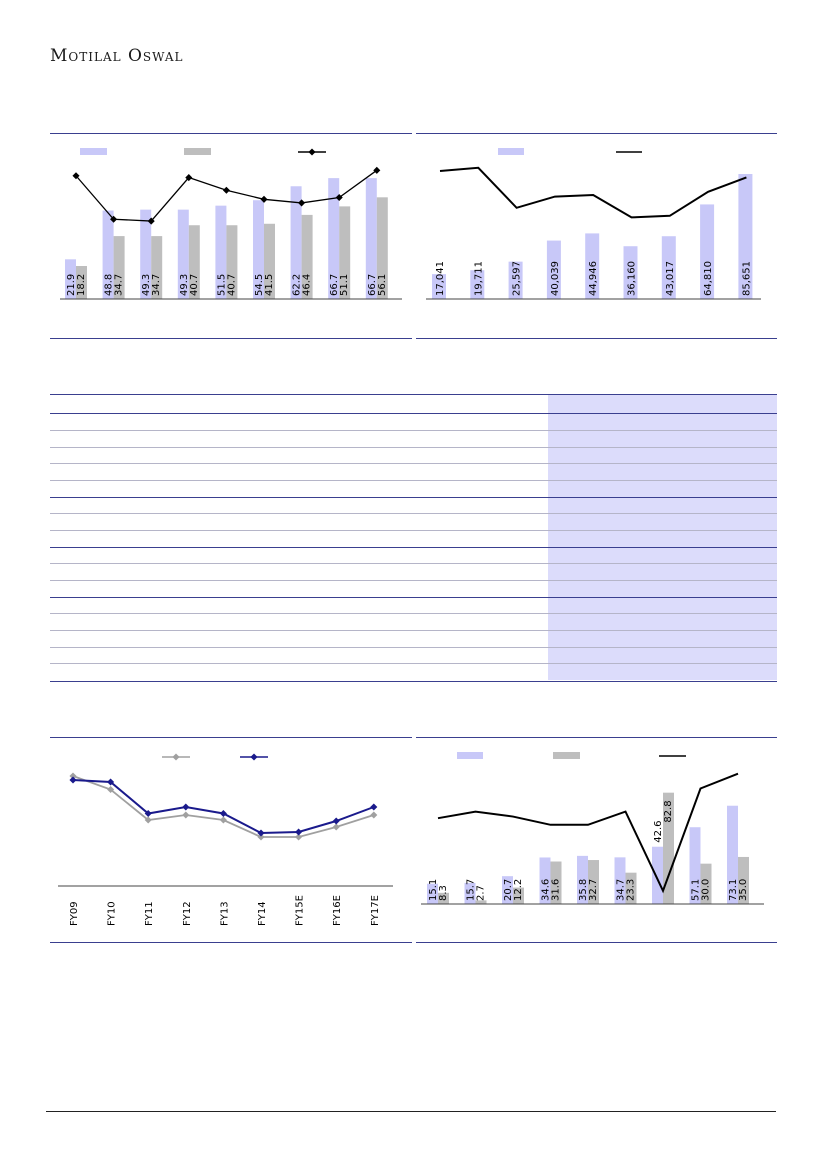 This screenshot has width=827, height=1169. I want to click on data-label-primary: 20.7, so click(508, 890).